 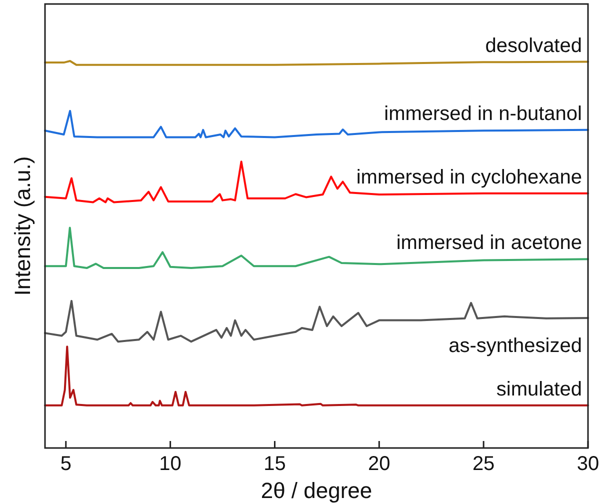 What do you see at coordinates (469, 177) in the screenshot?
I see `series-label: immersed in cyclohexane` at bounding box center [469, 177].